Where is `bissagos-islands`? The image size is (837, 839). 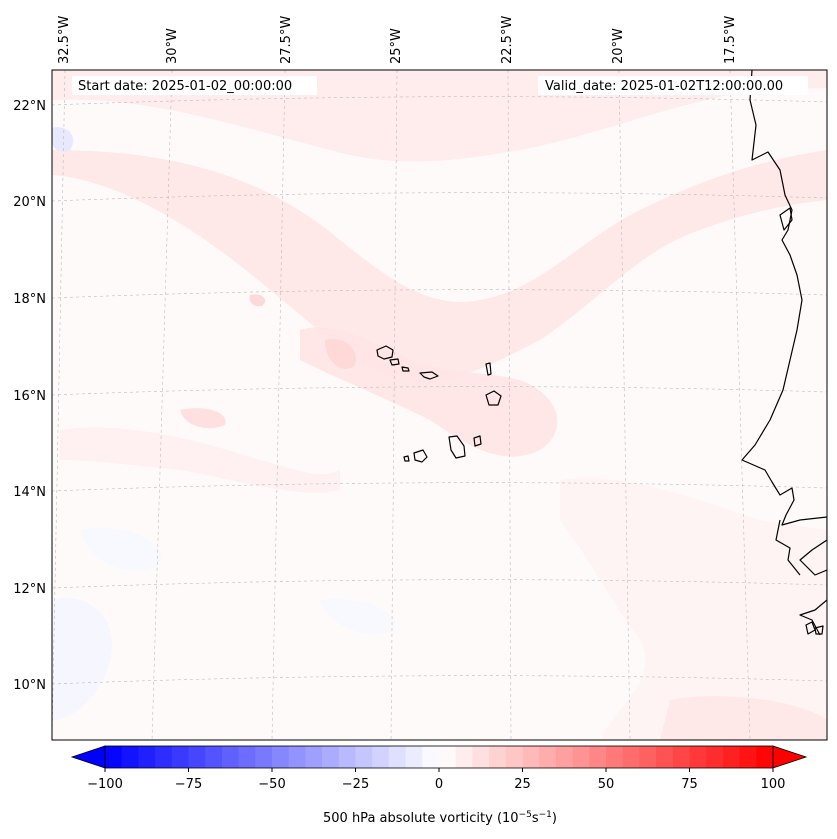
bissagos-islands is located at coordinates (814, 628).